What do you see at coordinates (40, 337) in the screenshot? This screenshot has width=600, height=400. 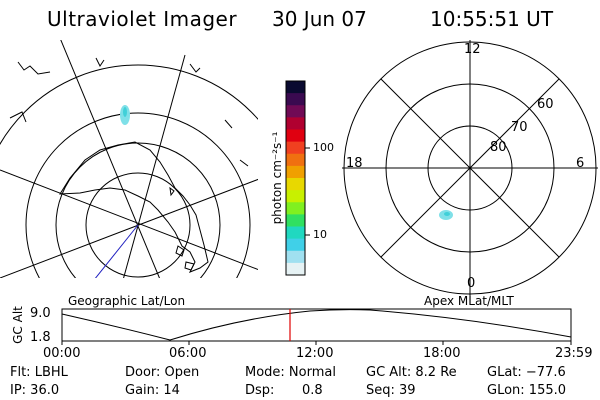 I see `timeline-y-bottom: 1.8` at bounding box center [40, 337].